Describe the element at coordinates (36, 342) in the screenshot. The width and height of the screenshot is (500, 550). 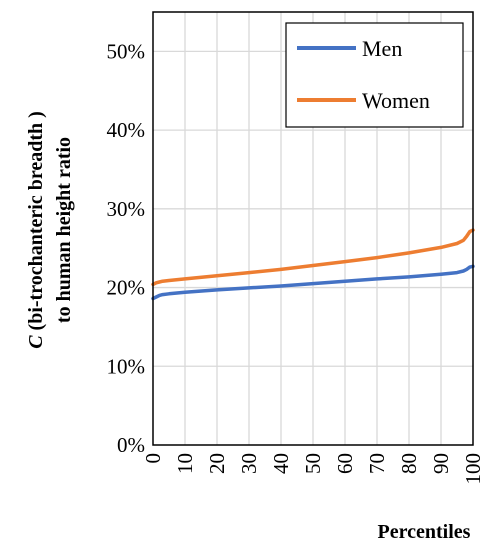
I see `y-axis-title-prefix: C` at that location.